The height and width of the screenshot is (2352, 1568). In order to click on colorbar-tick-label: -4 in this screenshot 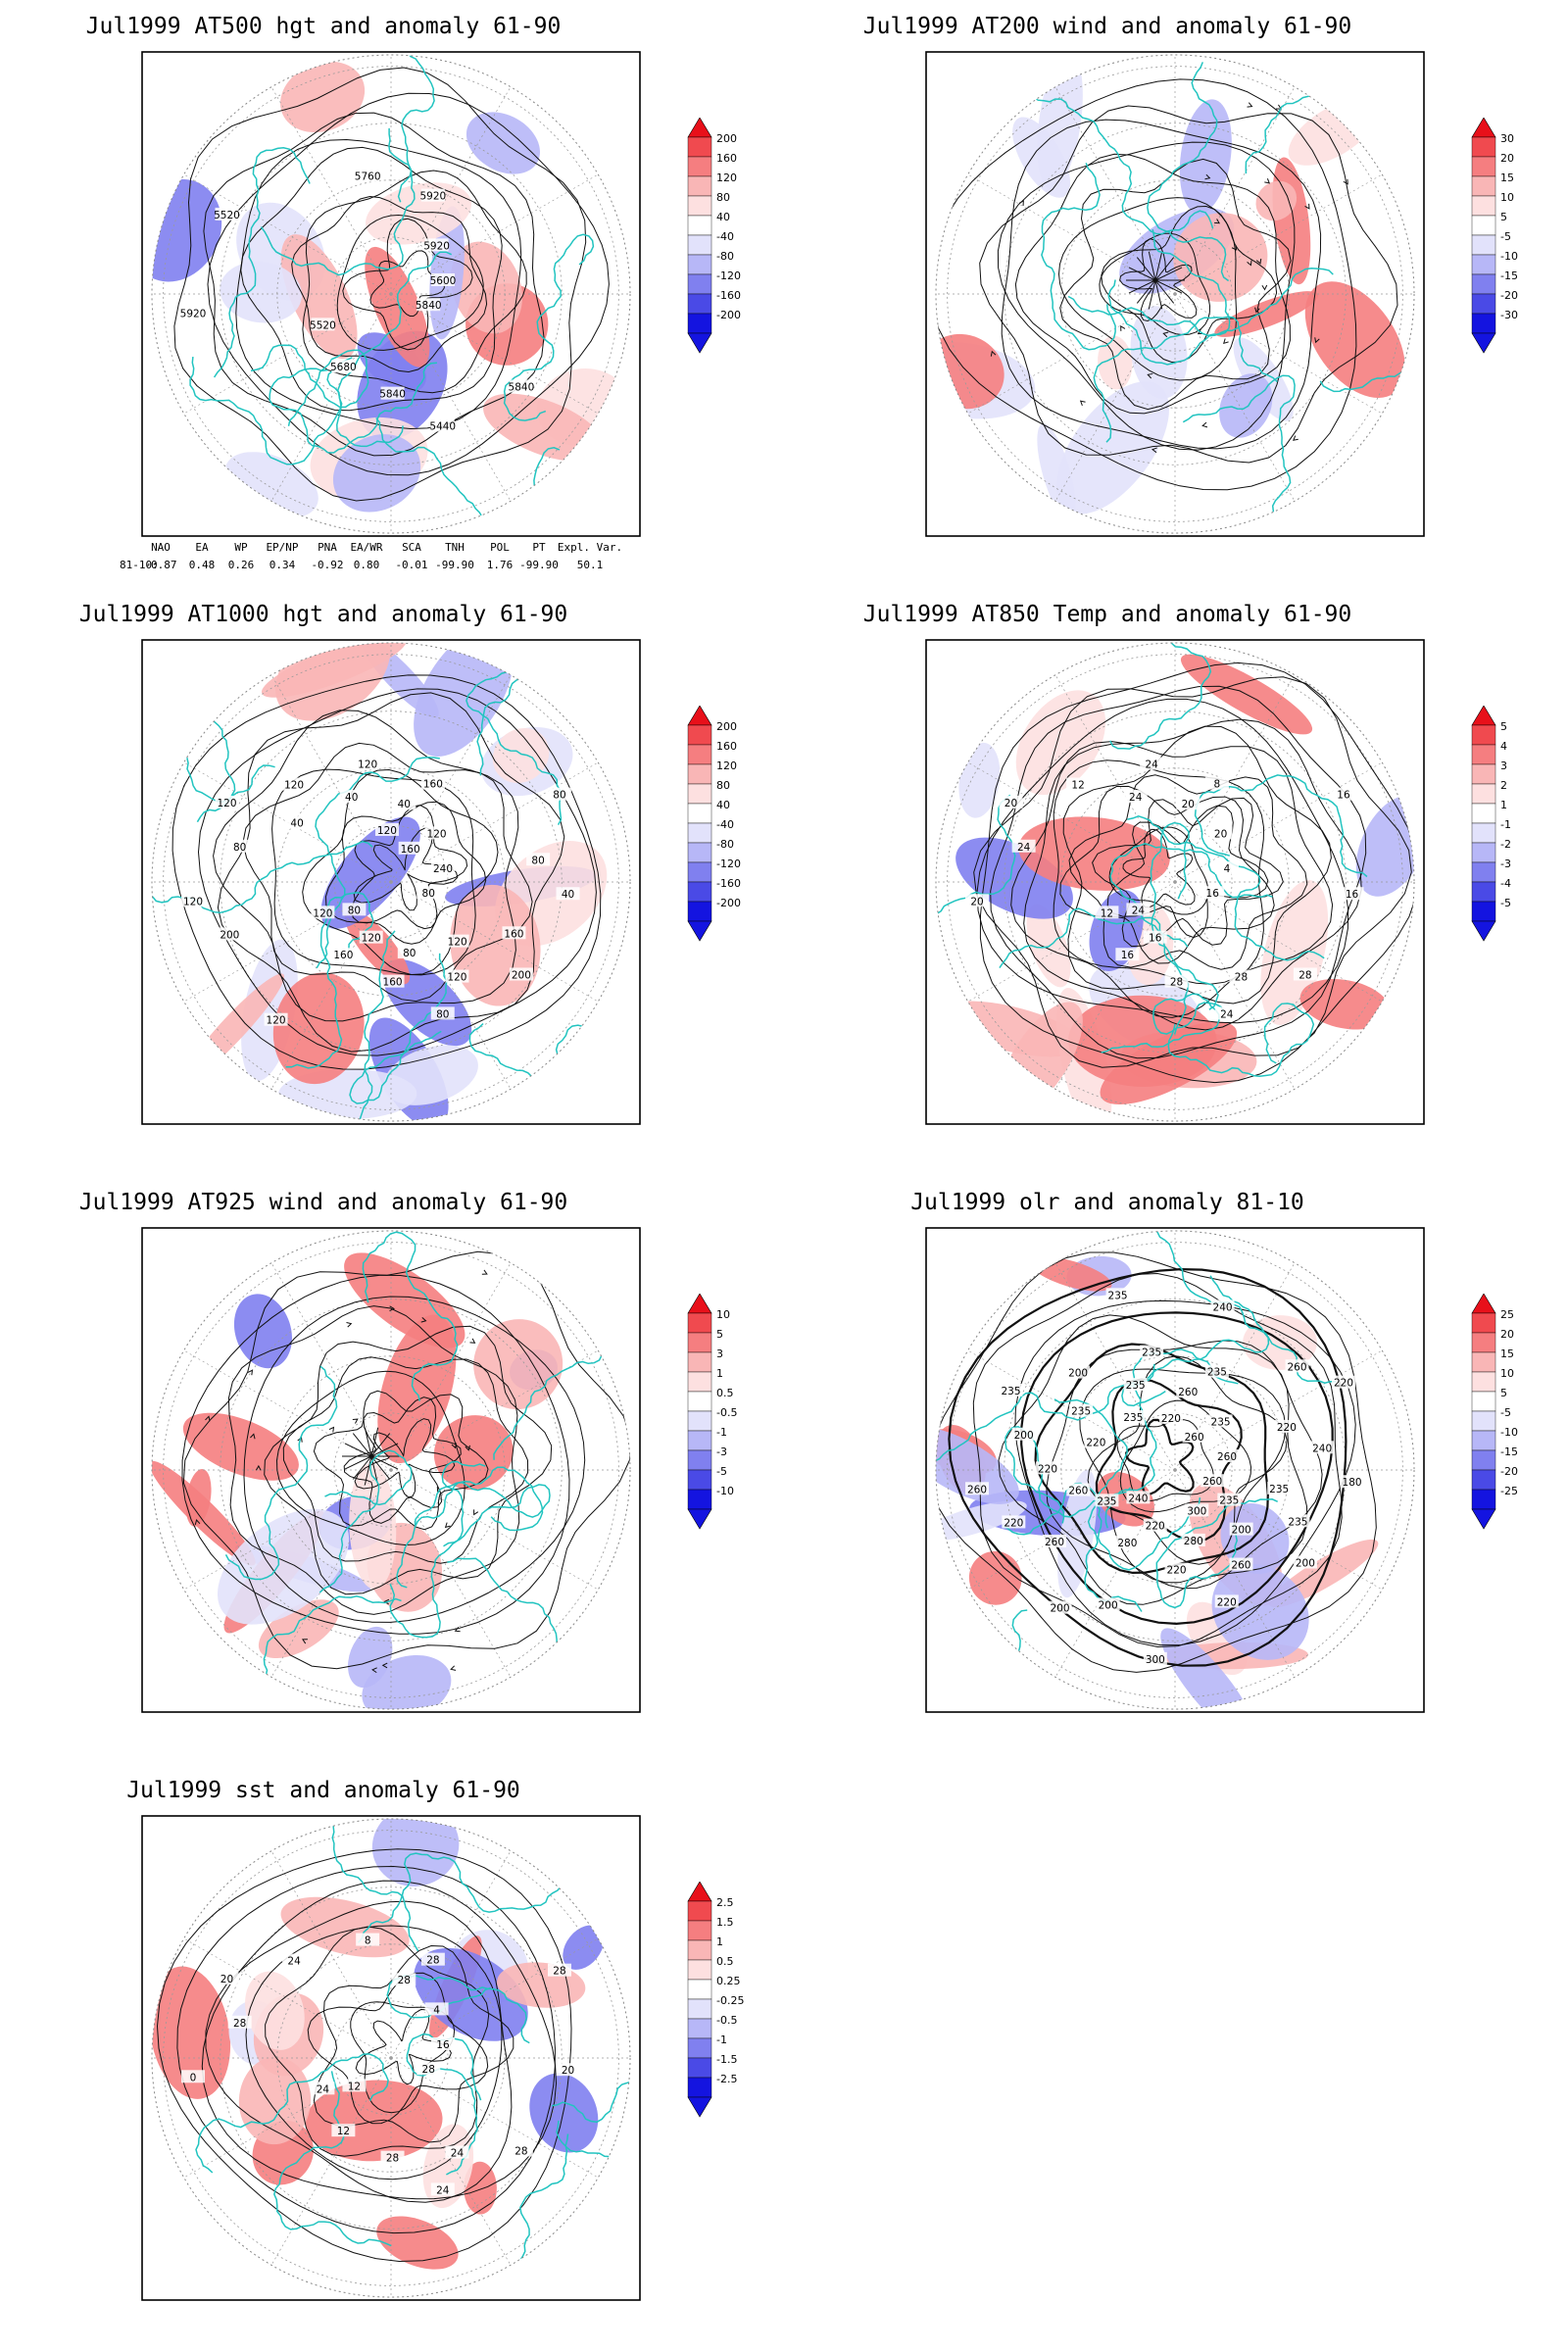, I will do `click(1505, 883)`.